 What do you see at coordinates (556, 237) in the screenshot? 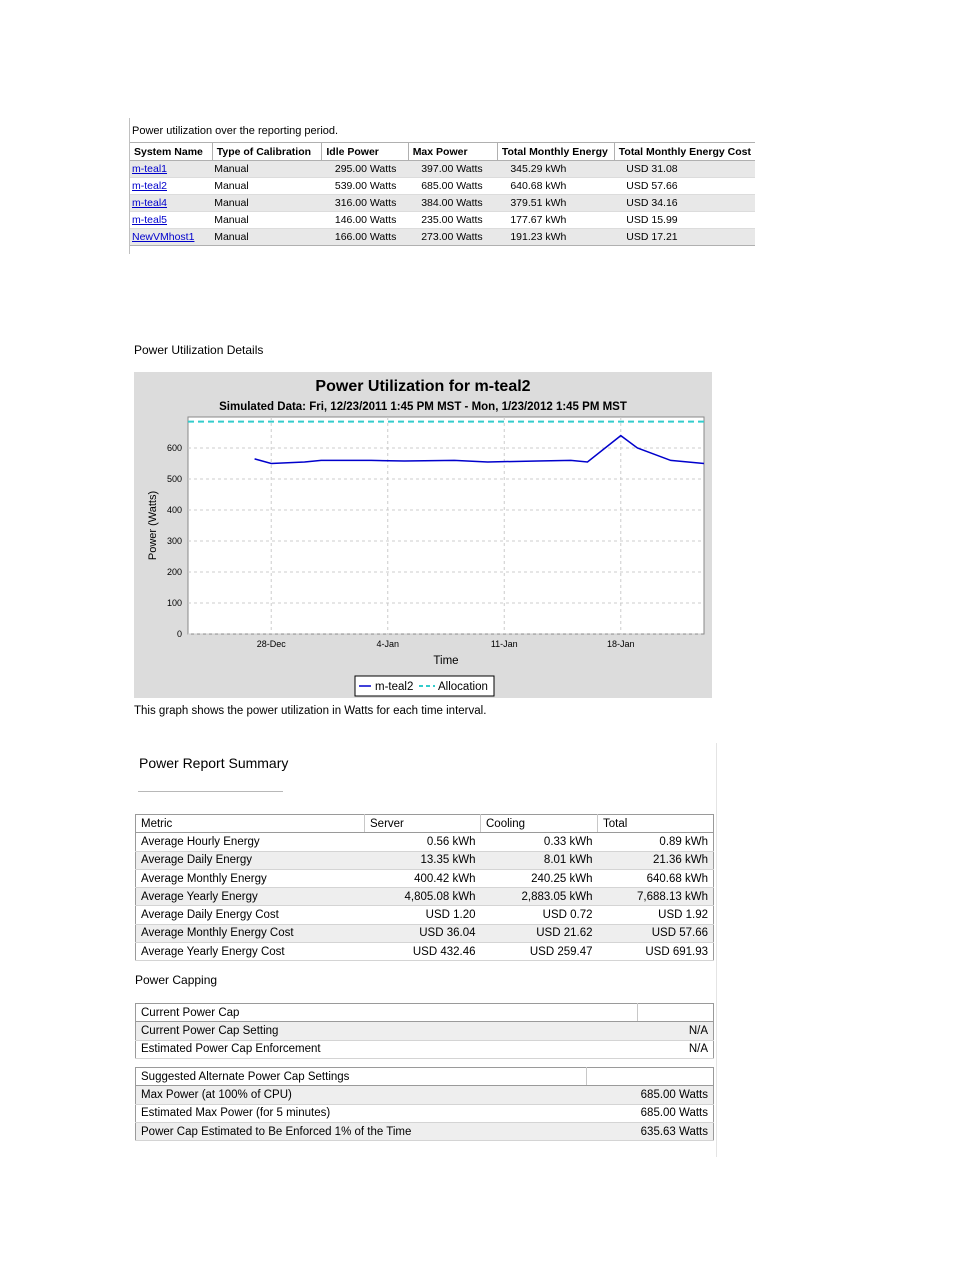
I see `utilization-cell: 191.23 kWh` at bounding box center [556, 237].